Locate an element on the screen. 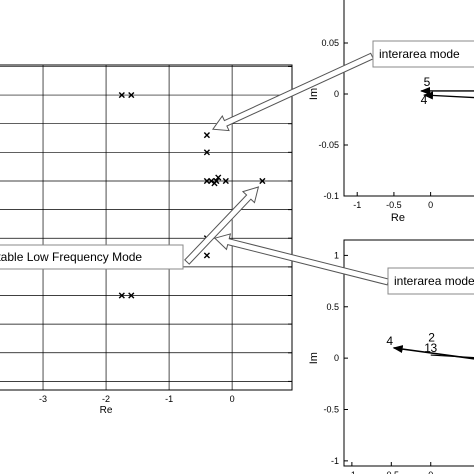 This screenshot has width=474, height=474. callout-arrow-unstable is located at coordinates (222, 225).